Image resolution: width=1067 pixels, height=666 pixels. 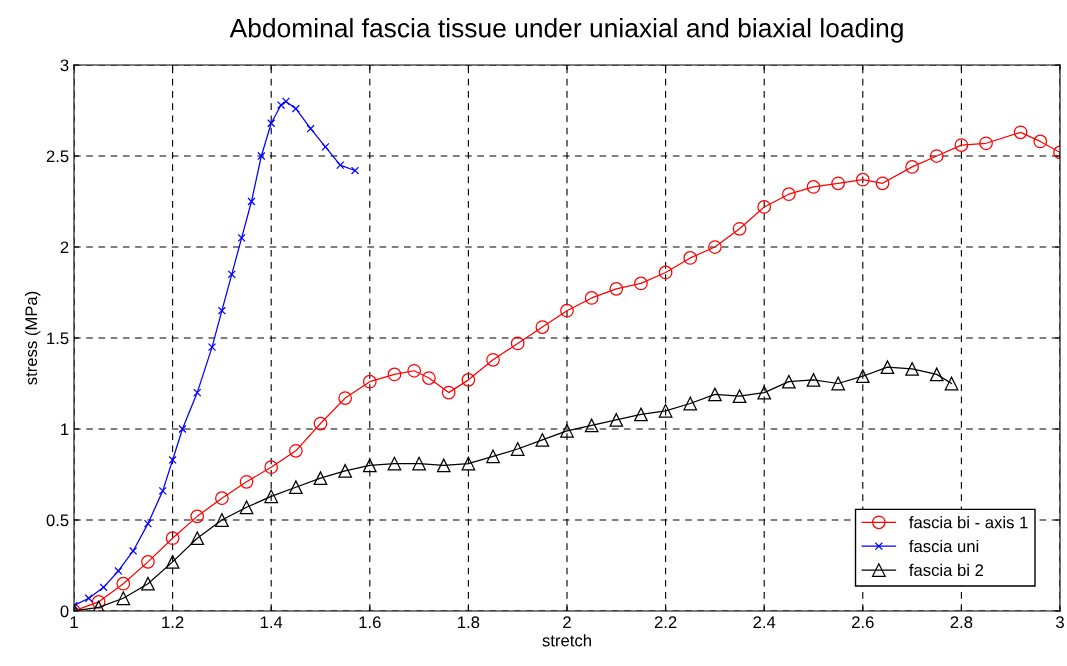 I want to click on x-tick-label: 1.2, so click(x=173, y=622).